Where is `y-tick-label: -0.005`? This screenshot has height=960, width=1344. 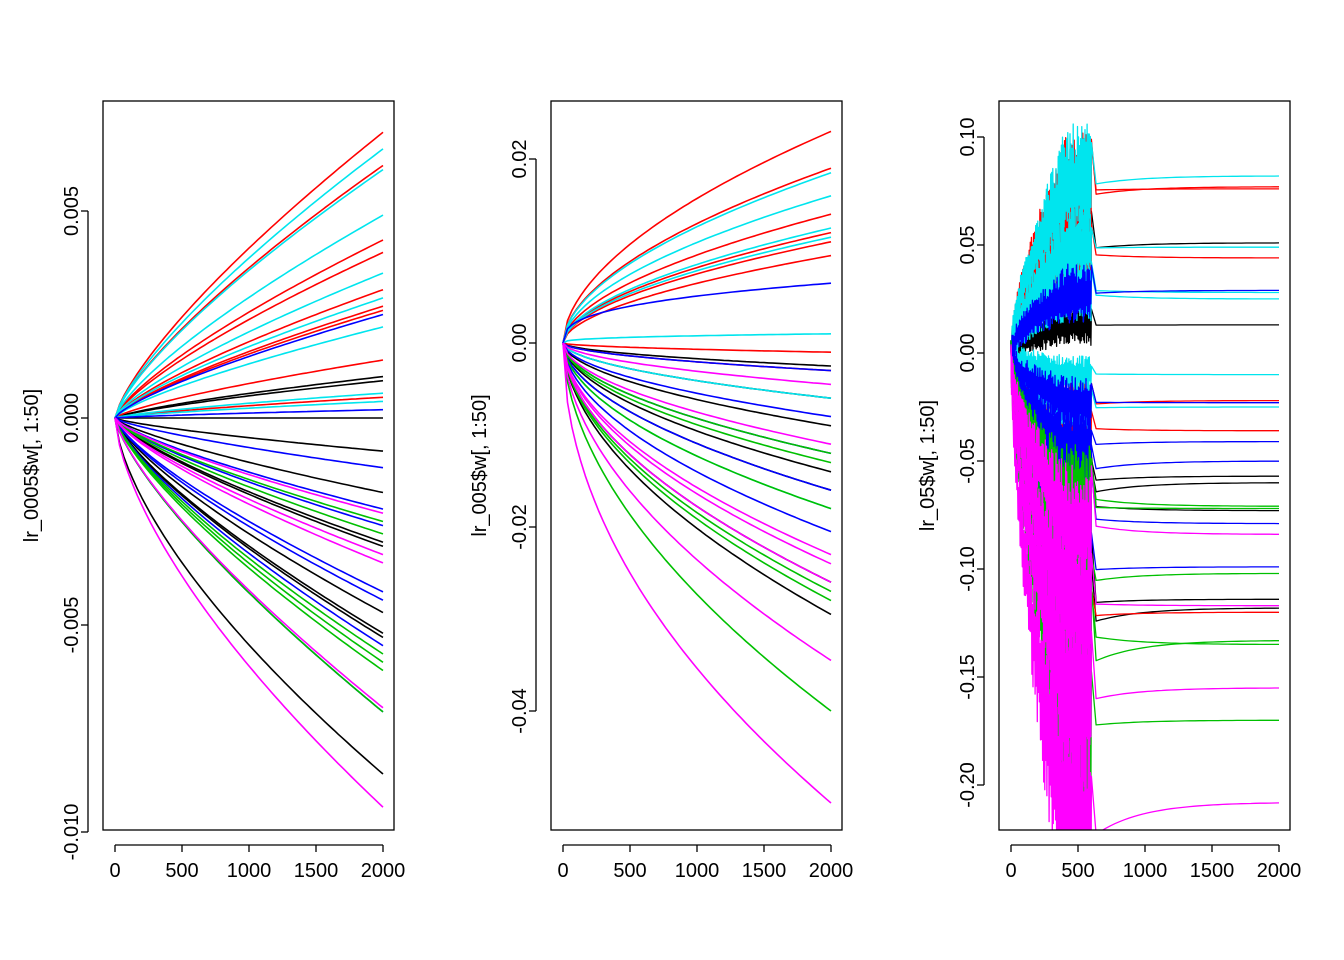
y-tick-label: -0.005 is located at coordinates (72, 625).